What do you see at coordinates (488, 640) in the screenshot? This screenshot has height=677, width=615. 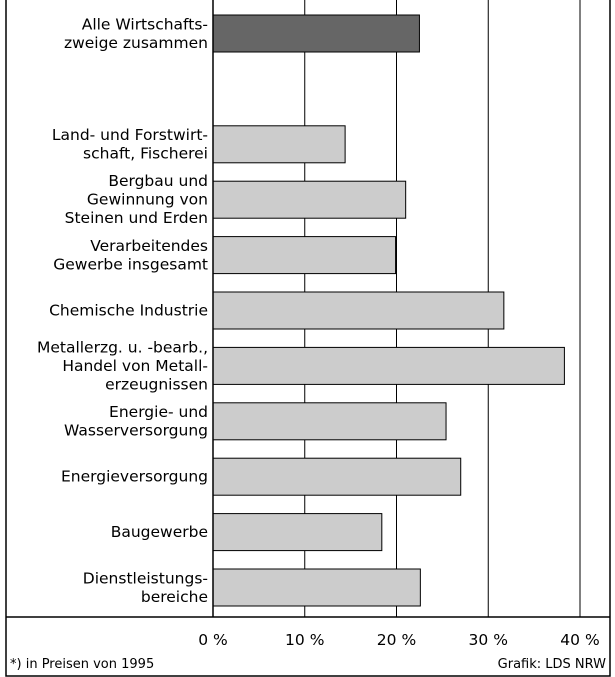 I see `x-tick-label: 30 %` at bounding box center [488, 640].